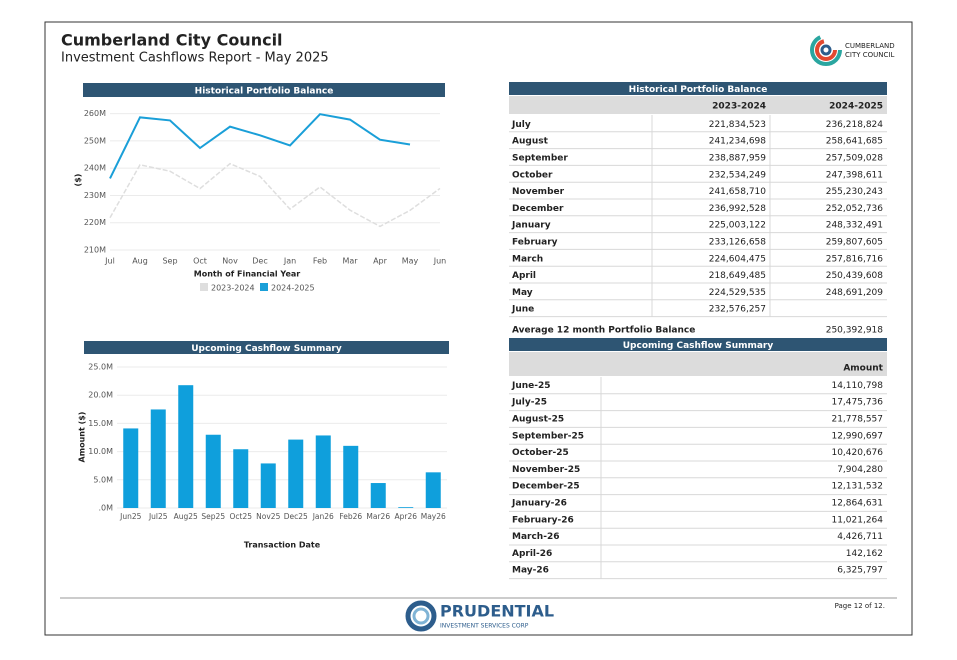 The width and height of the screenshot is (957, 660). I want to click on x-axis-label: Month of Financial Year, so click(247, 274).